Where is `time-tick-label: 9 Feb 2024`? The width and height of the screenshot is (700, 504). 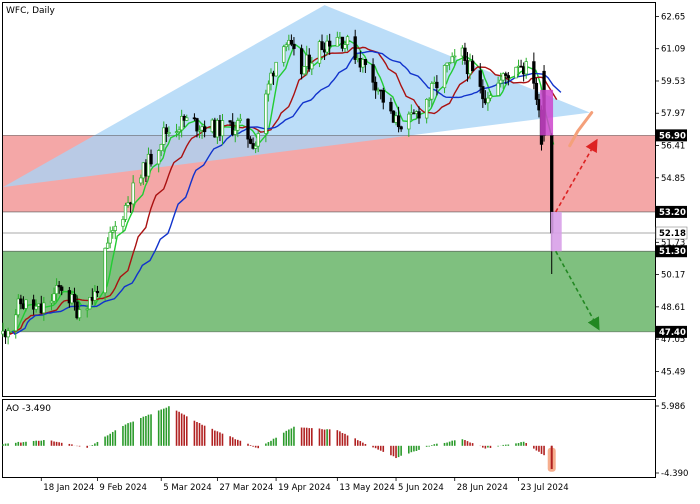 time-tick-label: 9 Feb 2024 is located at coordinates (123, 488).